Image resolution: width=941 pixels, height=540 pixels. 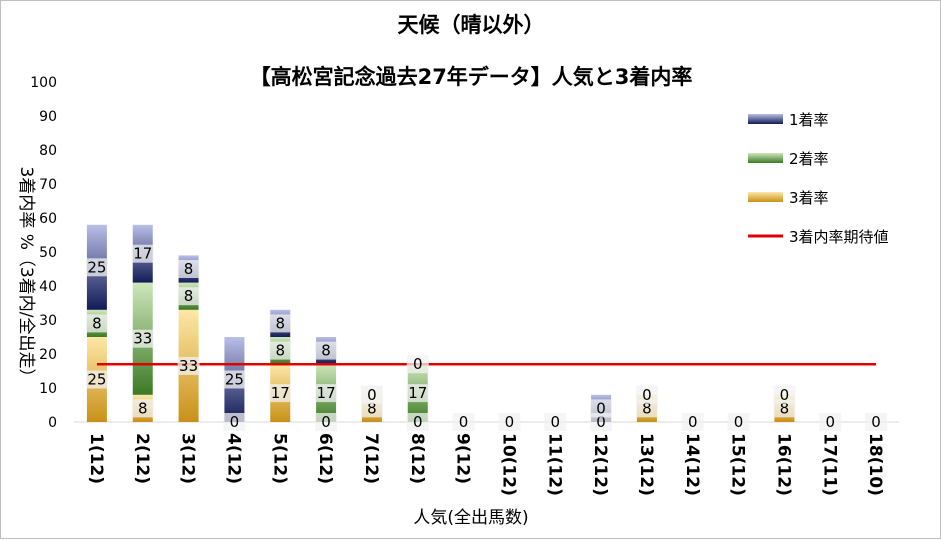 I want to click on x-tick-label: 11(12), so click(x=554, y=464).